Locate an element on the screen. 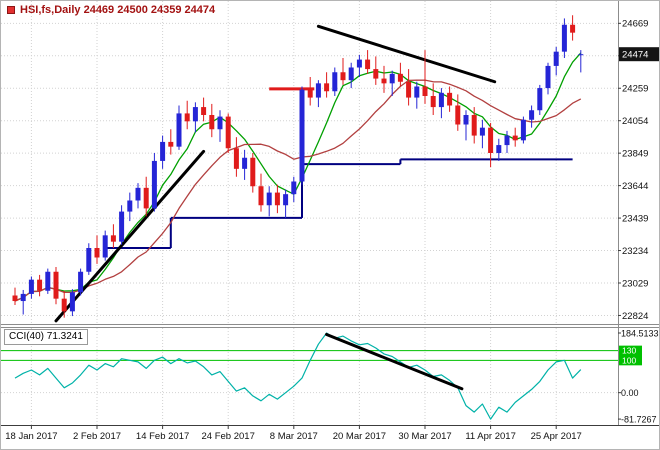 The image size is (660, 450). svg-text: 24474 is located at coordinates (635, 55).